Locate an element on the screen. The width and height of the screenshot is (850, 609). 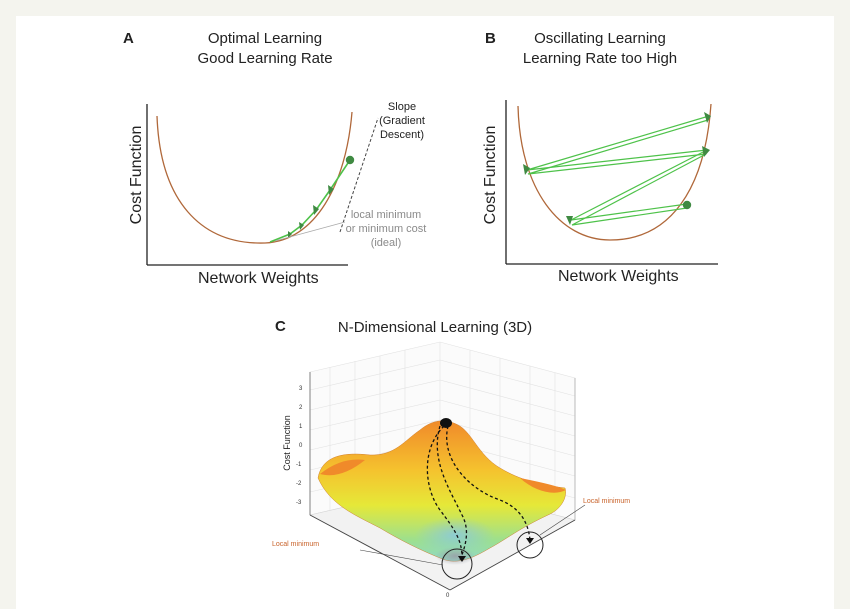
panel-c-tick: -1 is located at coordinates (299, 465).